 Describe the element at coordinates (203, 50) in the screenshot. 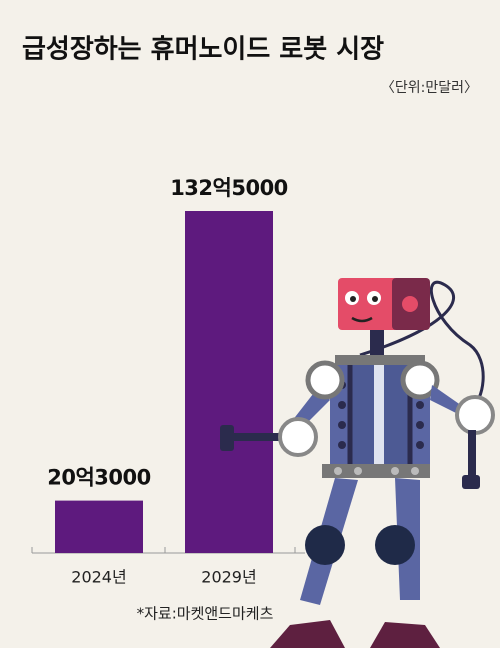

I see `chart-title: 급성장하는 휴머노이드 로봇 시장` at that location.